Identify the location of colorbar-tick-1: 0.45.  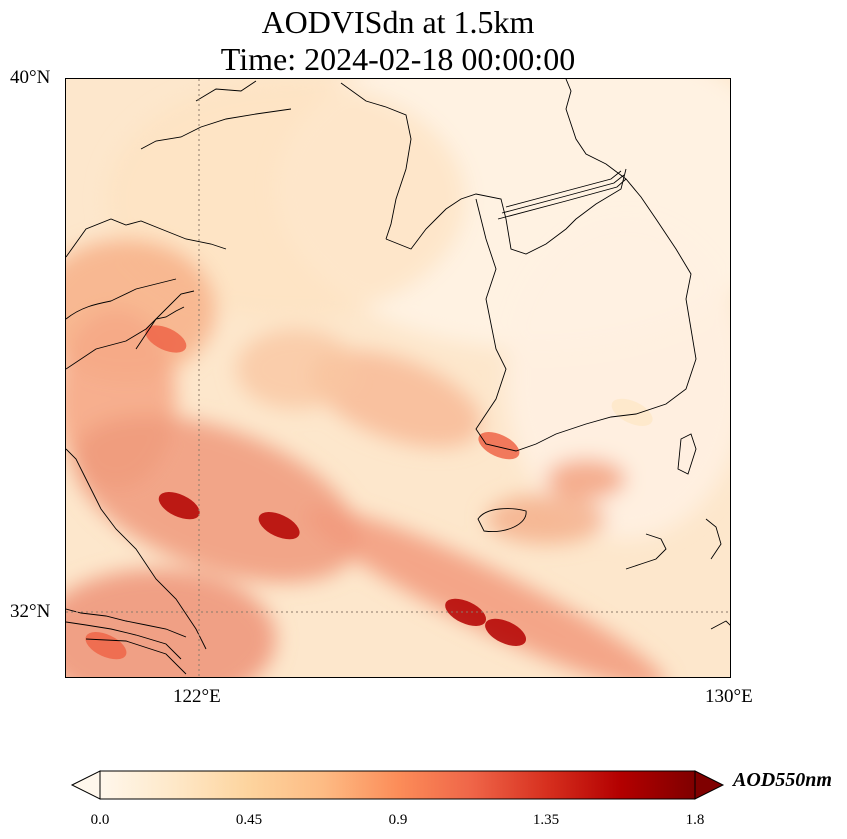
(249, 820).